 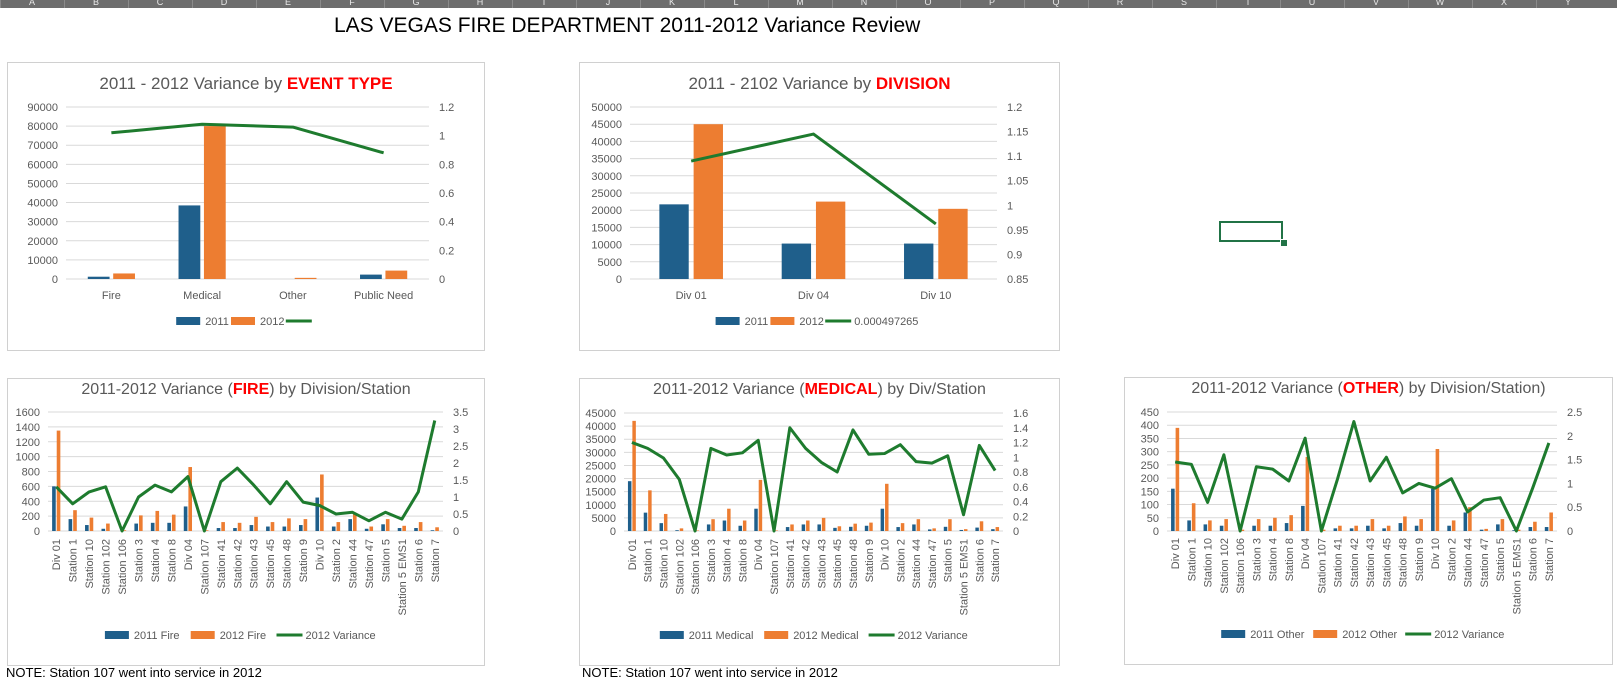 What do you see at coordinates (825, 636) in the screenshot?
I see `legend-label: 2012 Medical` at bounding box center [825, 636].